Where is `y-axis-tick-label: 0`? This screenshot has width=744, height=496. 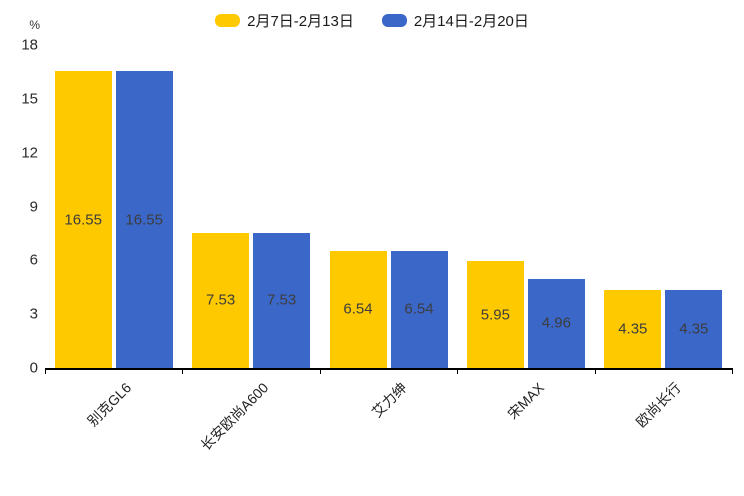 y-axis-tick-label: 0 is located at coordinates (33, 368).